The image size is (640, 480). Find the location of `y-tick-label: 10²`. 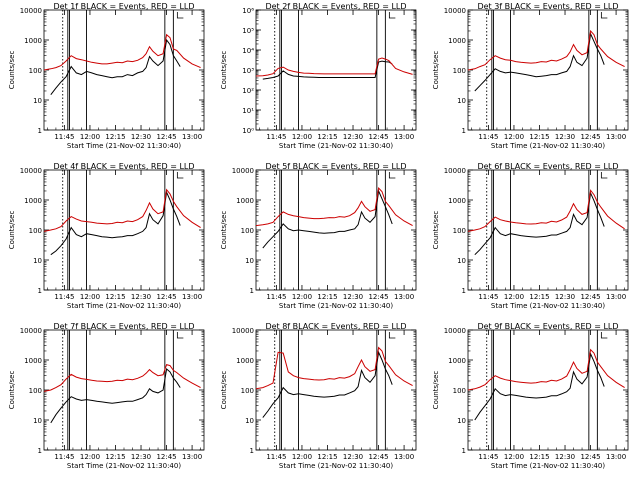

y-tick-label: 10² is located at coordinates (248, 91).